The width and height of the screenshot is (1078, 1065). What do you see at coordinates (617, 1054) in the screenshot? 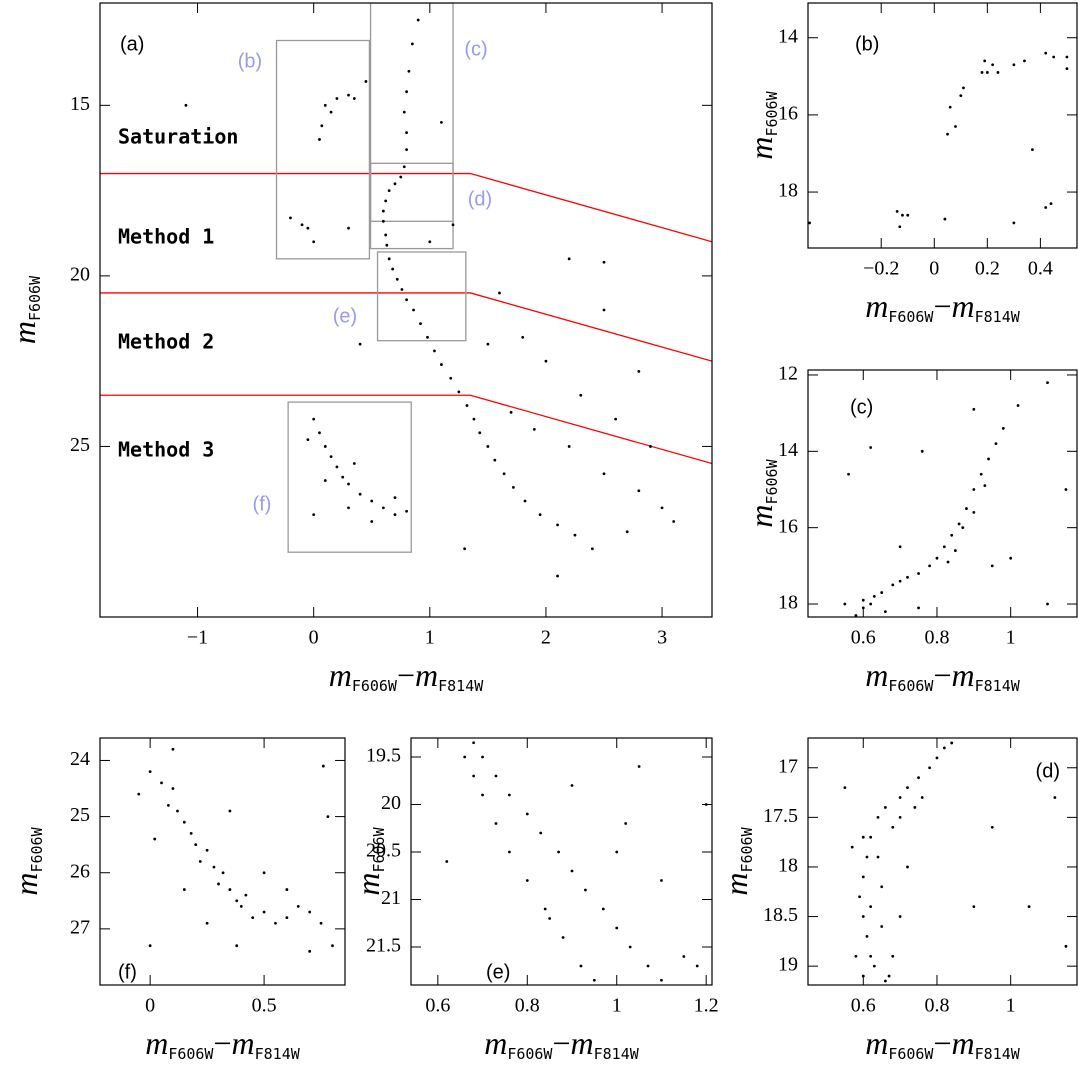
I see `subscript: F814W` at bounding box center [617, 1054].